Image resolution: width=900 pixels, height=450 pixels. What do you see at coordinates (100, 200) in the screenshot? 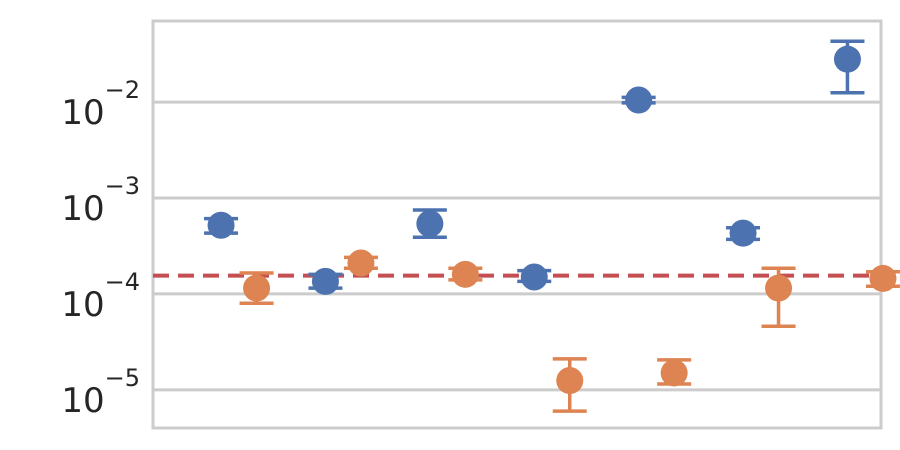
I see `y-tick-label: 10⁻³` at bounding box center [100, 200].